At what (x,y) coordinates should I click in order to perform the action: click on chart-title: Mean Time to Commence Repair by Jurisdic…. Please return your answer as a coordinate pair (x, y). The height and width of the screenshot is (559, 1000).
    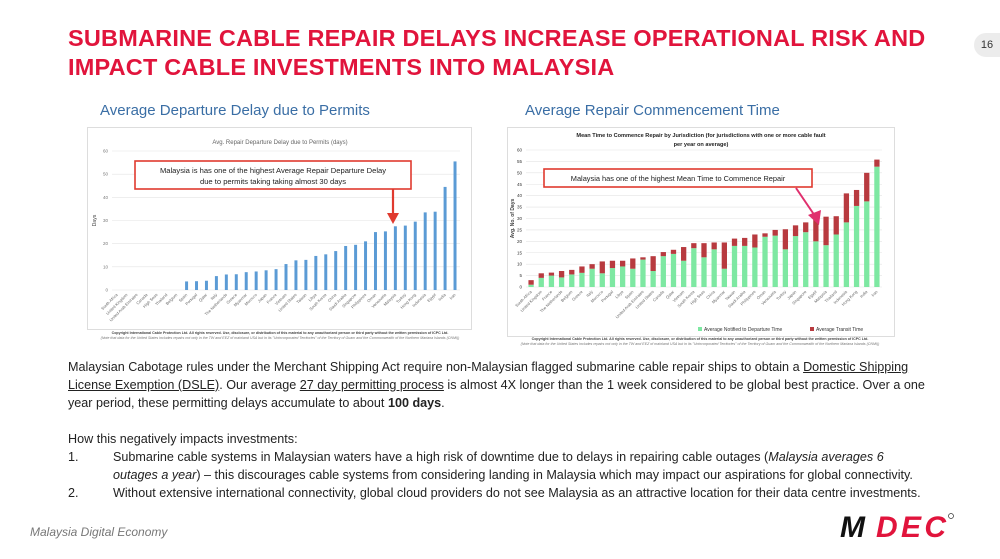
    Looking at the image, I should click on (700, 136).